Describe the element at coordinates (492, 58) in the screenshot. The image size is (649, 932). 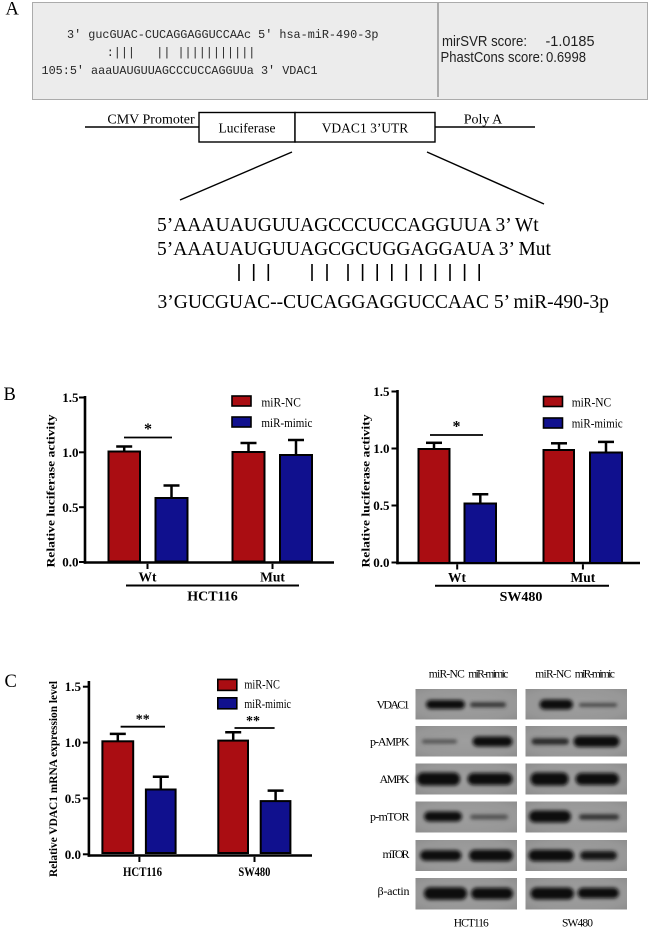
I see `svg-text: PhastCons score:` at that location.